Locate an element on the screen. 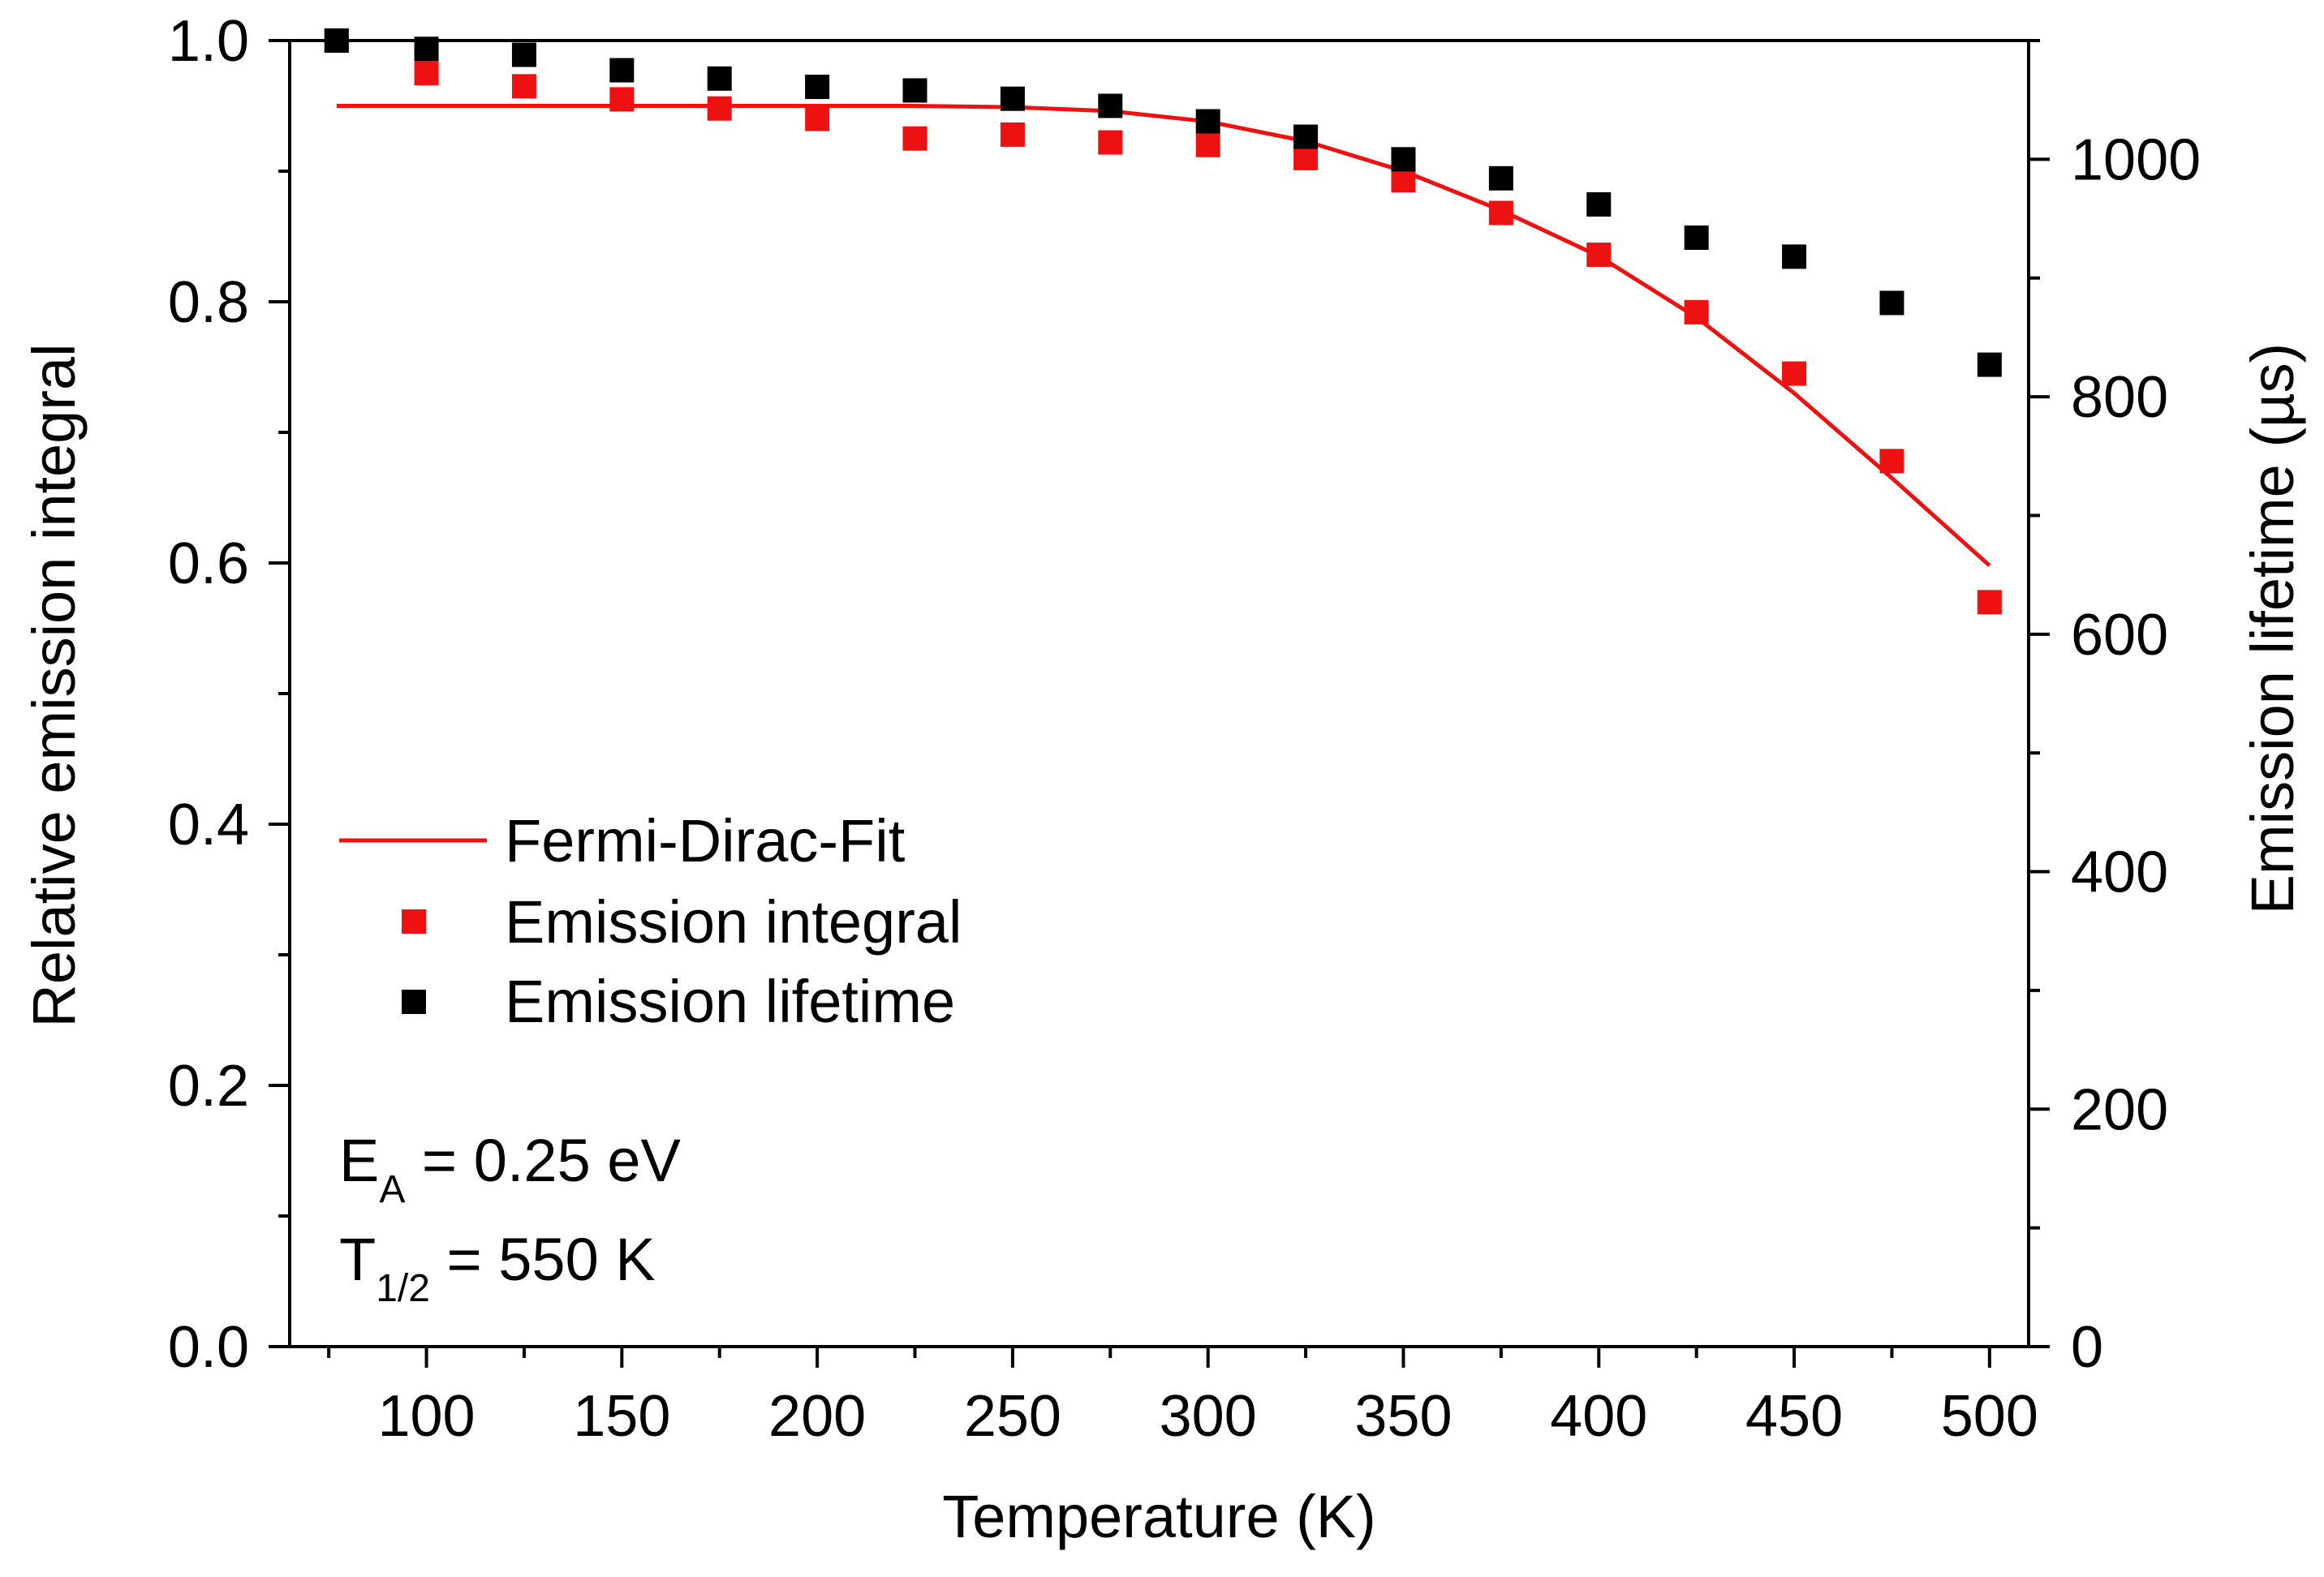  x-tick-label: 400 is located at coordinates (1598, 1416).